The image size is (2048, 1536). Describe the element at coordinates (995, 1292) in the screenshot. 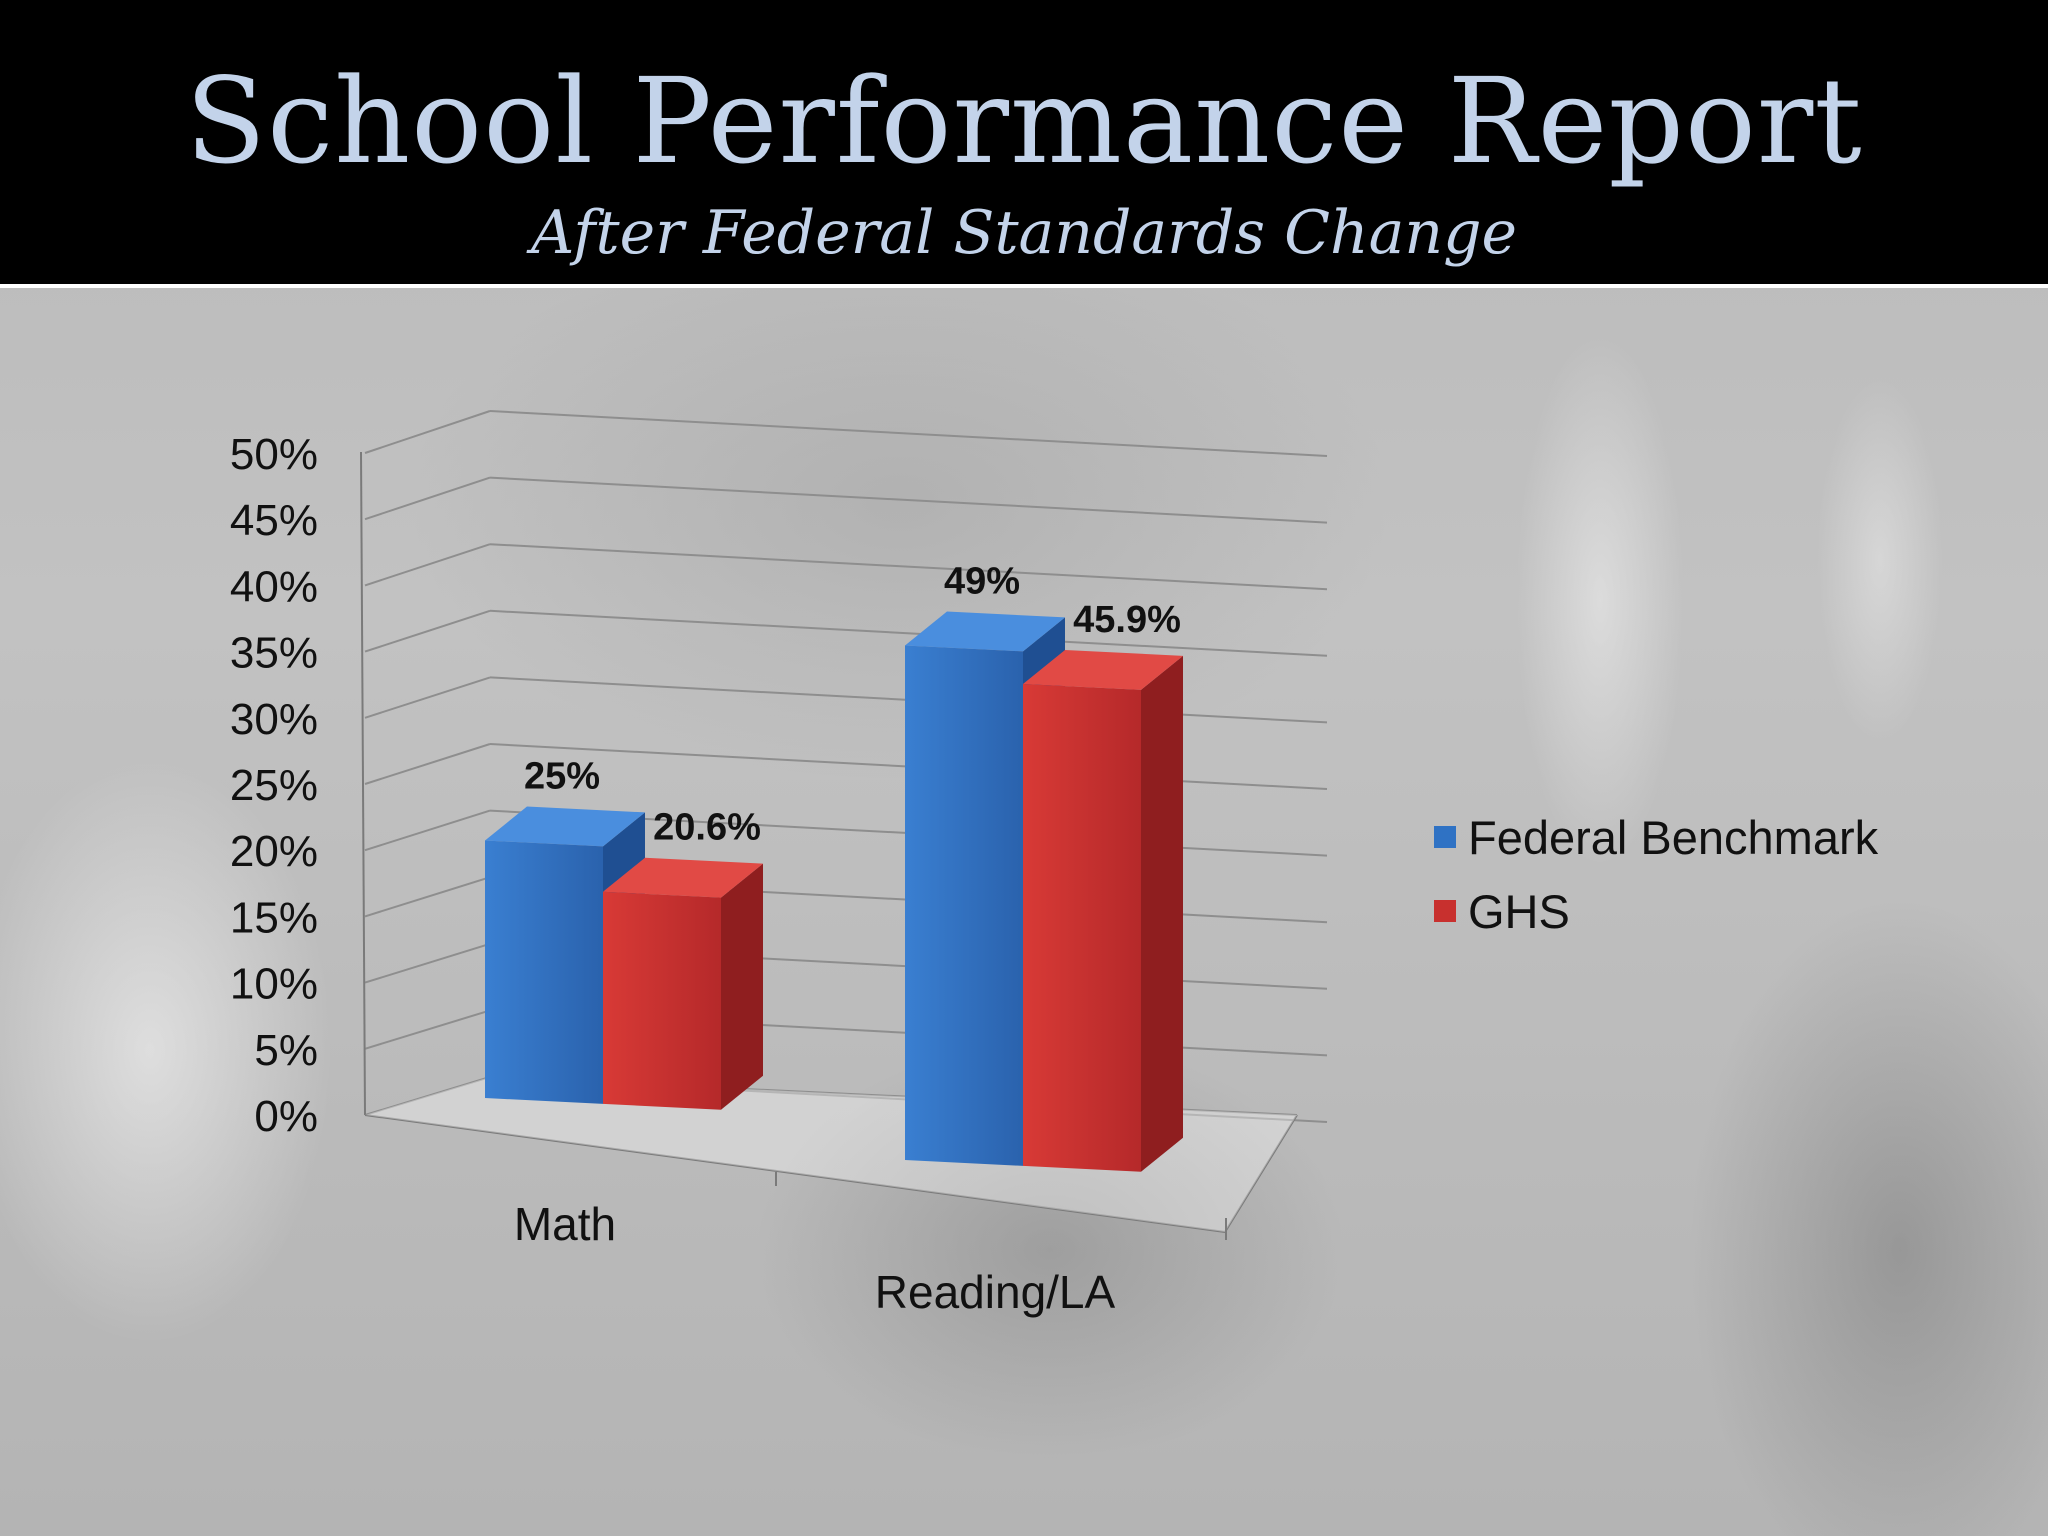

I see `x-tick-label: Reading/LA` at that location.